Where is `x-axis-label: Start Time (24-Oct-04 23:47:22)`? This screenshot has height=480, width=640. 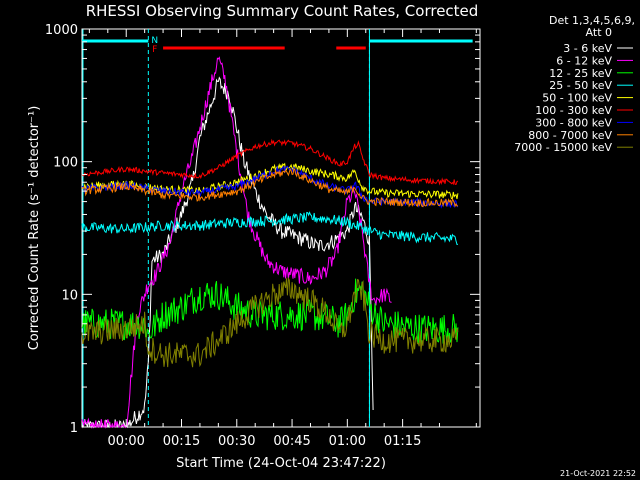
x-axis-label: Start Time (24-Oct-04 23:47:22) is located at coordinates (281, 463).